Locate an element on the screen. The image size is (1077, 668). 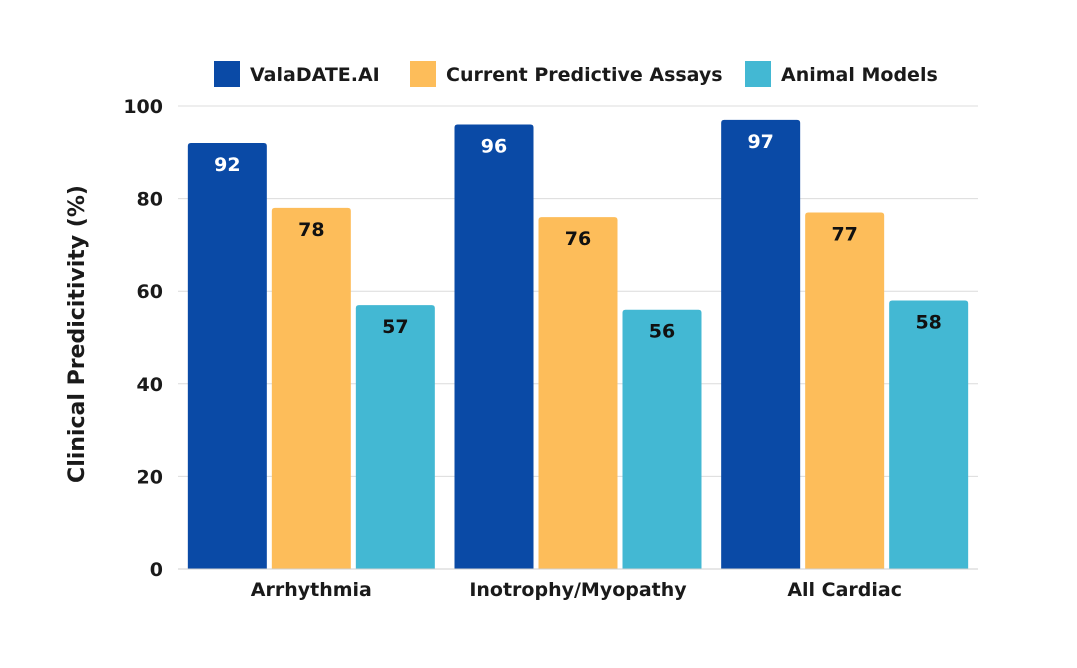
legend-label: ValaDATE.AI is located at coordinates (315, 75).